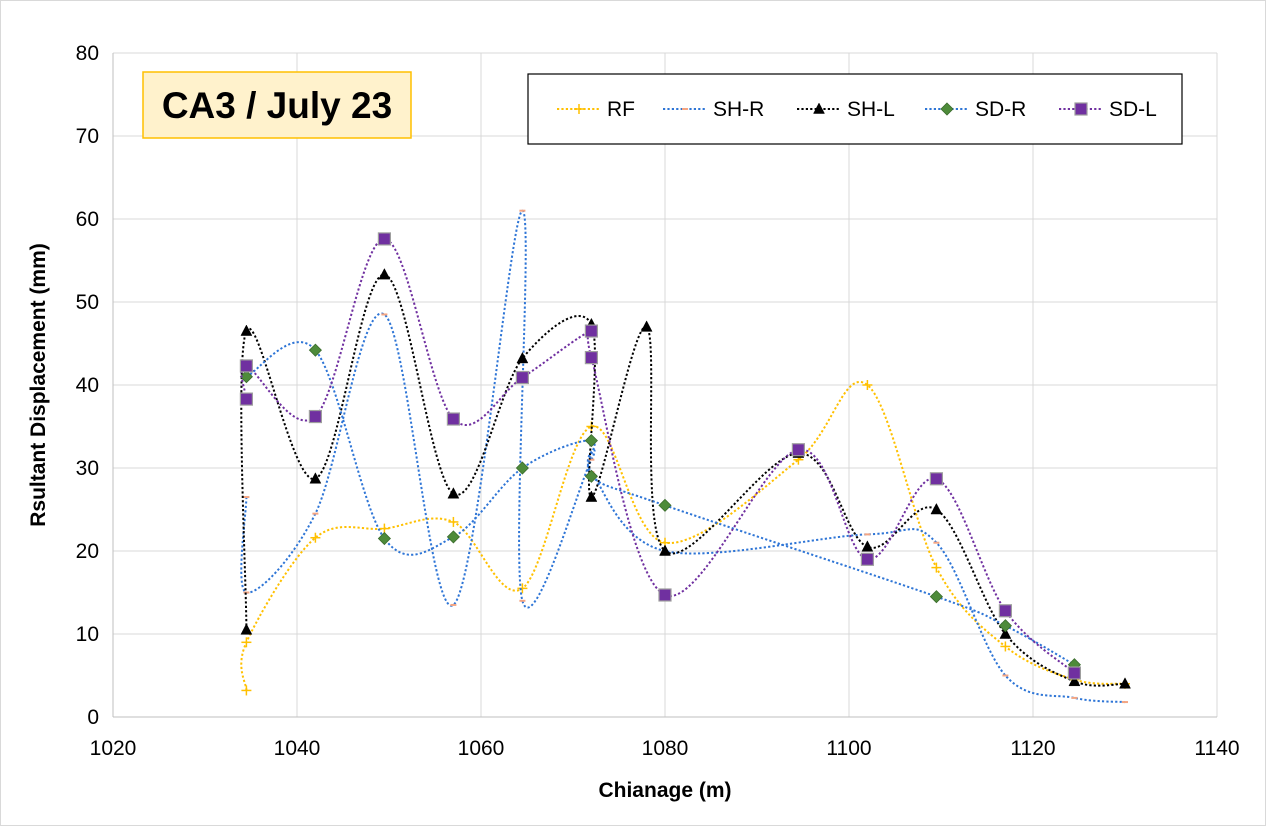 Image resolution: width=1266 pixels, height=826 pixels. I want to click on legend-label: SH-R, so click(738, 109).